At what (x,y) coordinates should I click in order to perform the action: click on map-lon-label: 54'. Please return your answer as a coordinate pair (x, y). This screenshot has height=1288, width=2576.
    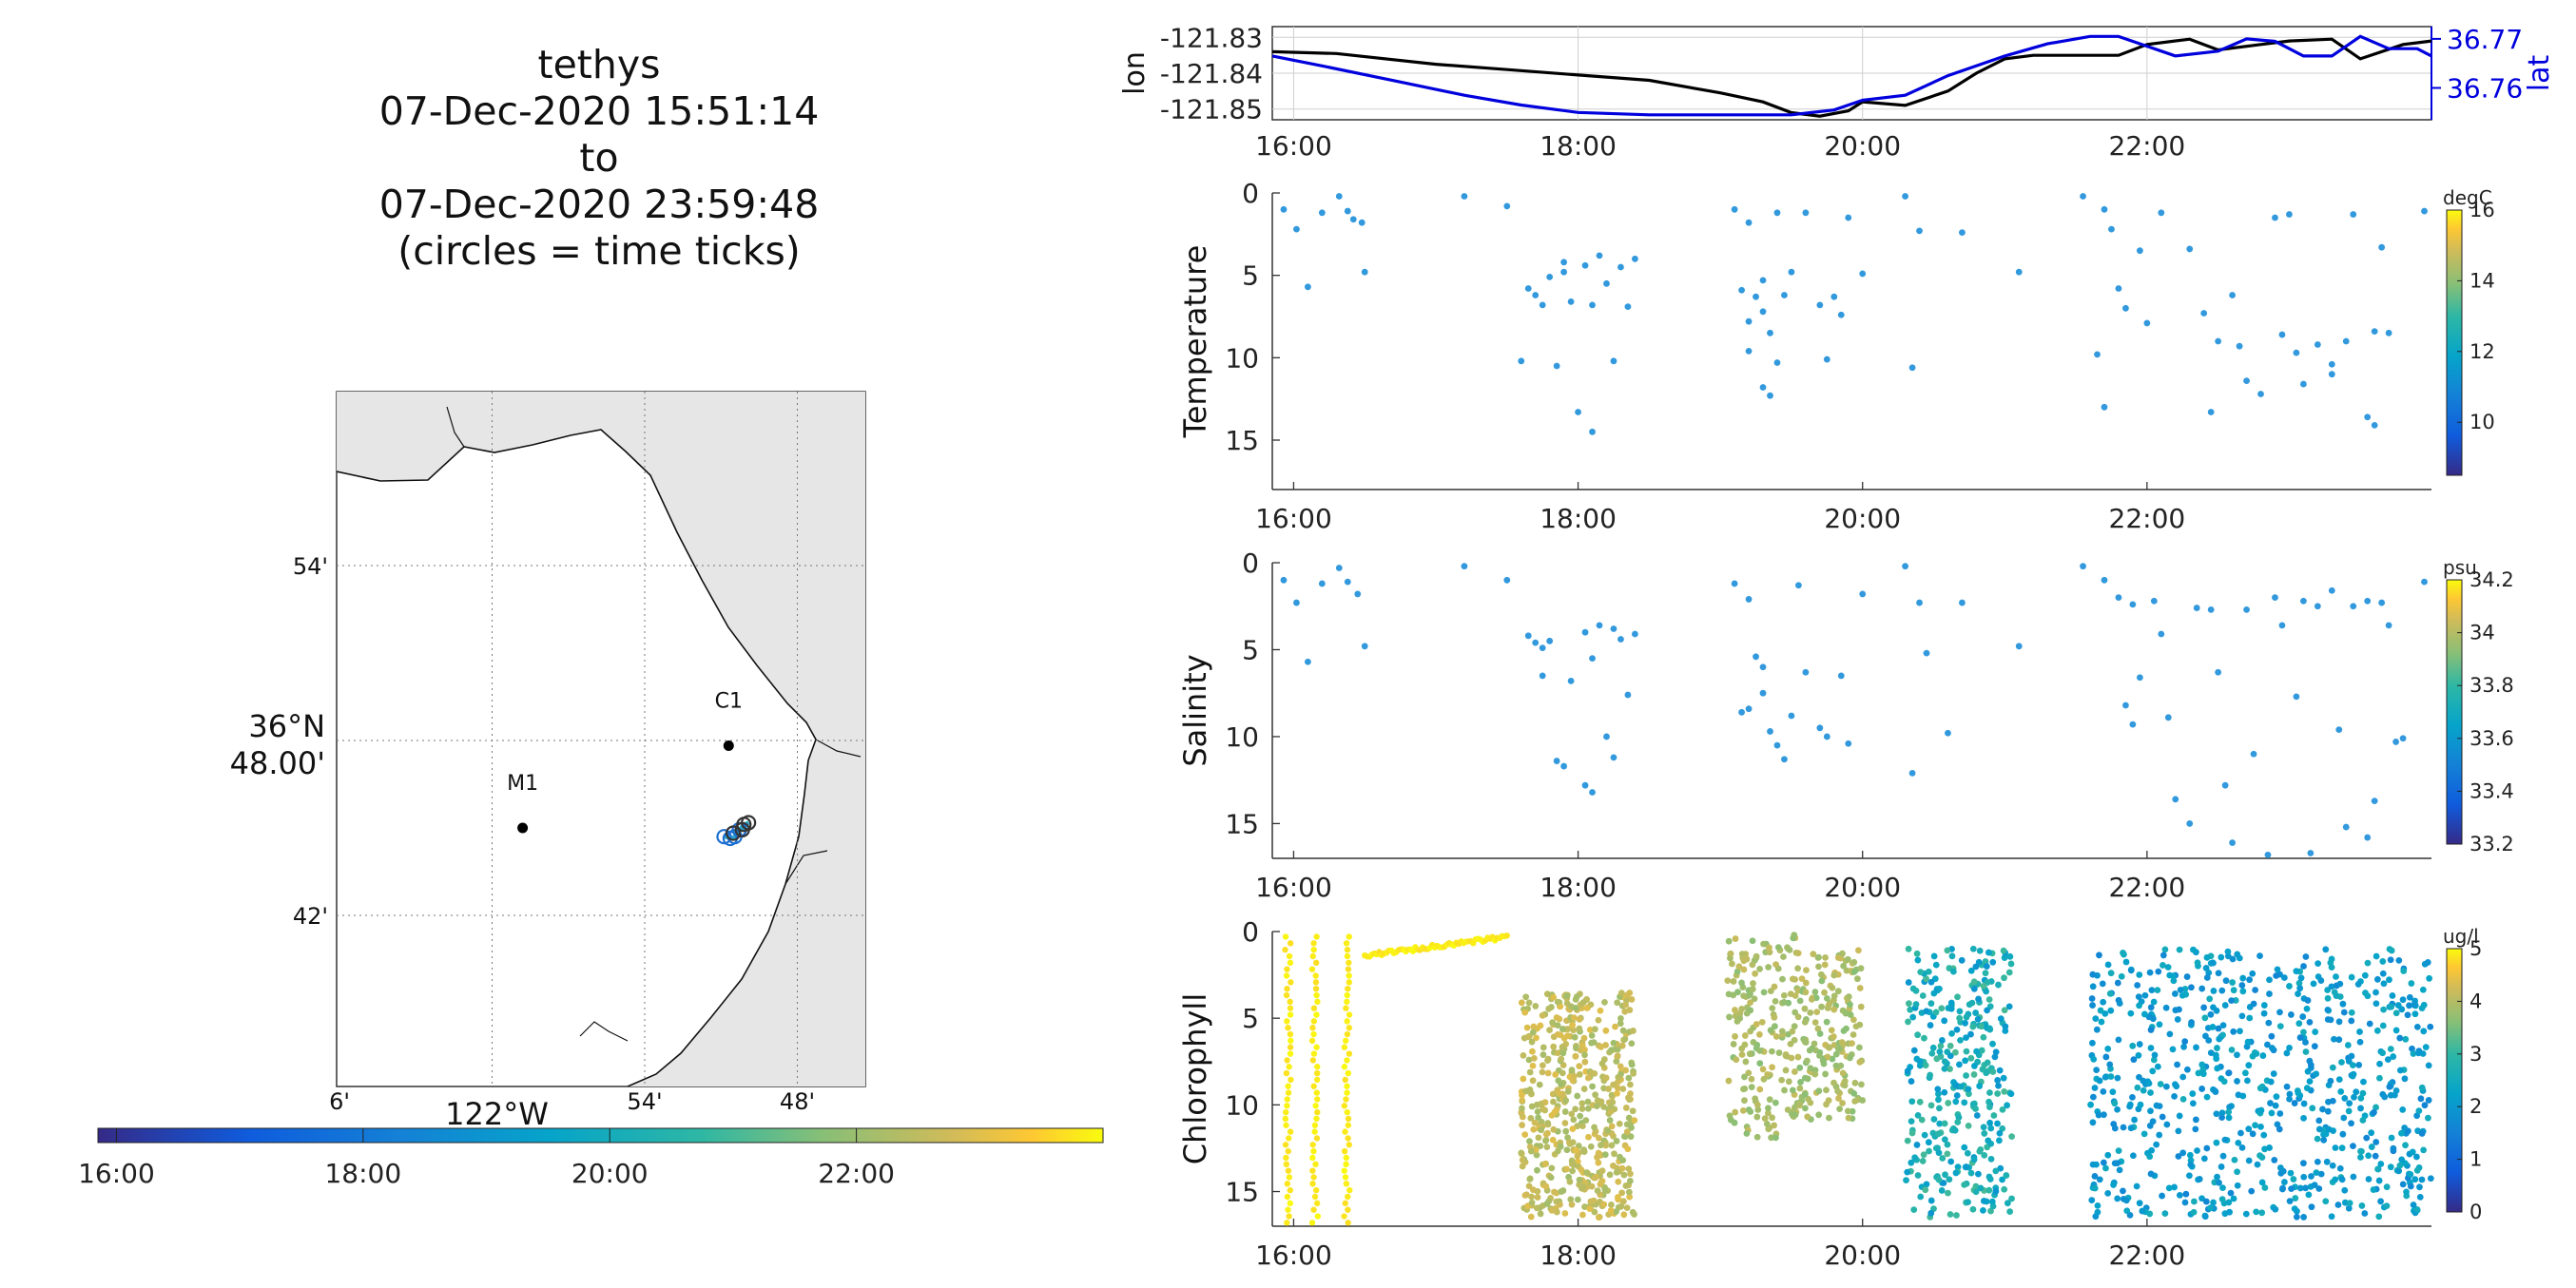
    Looking at the image, I should click on (644, 1101).